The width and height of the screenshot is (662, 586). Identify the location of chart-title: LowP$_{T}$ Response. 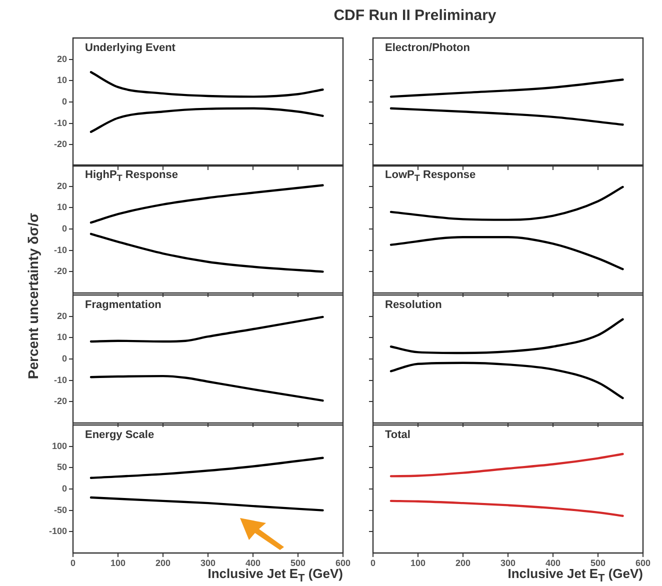
(430, 176).